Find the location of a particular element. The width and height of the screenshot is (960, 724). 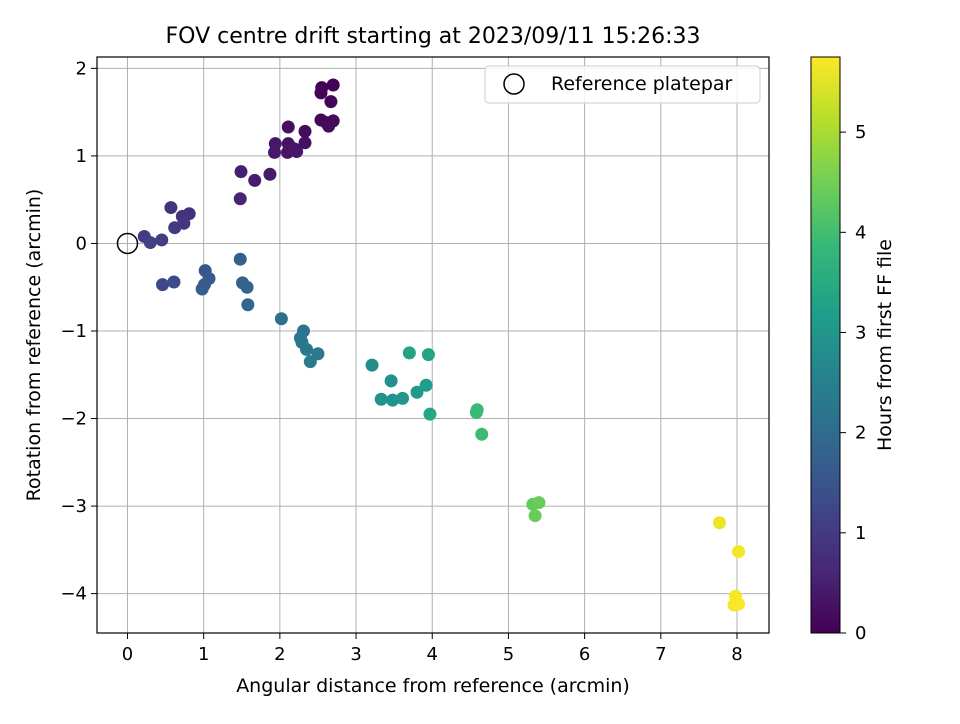

colorbar-ticks: 0 1 2 3 4 5 is located at coordinates (853, 383).